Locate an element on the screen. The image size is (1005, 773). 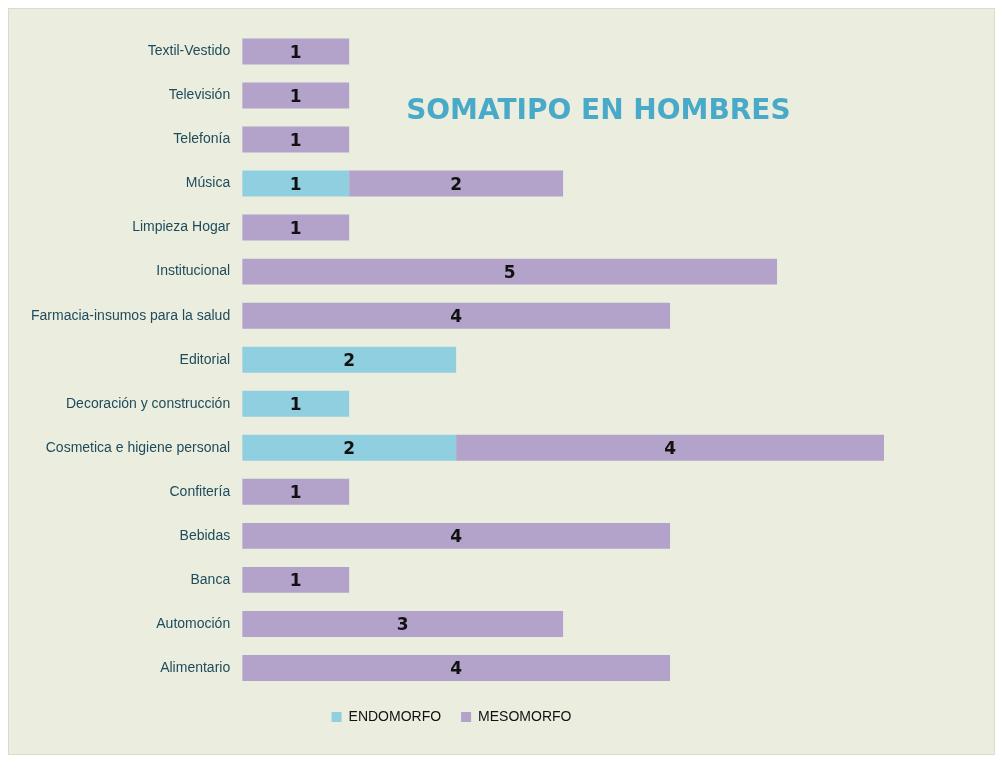
y-tick-label: Decoración y construcción is located at coordinates (148, 402).